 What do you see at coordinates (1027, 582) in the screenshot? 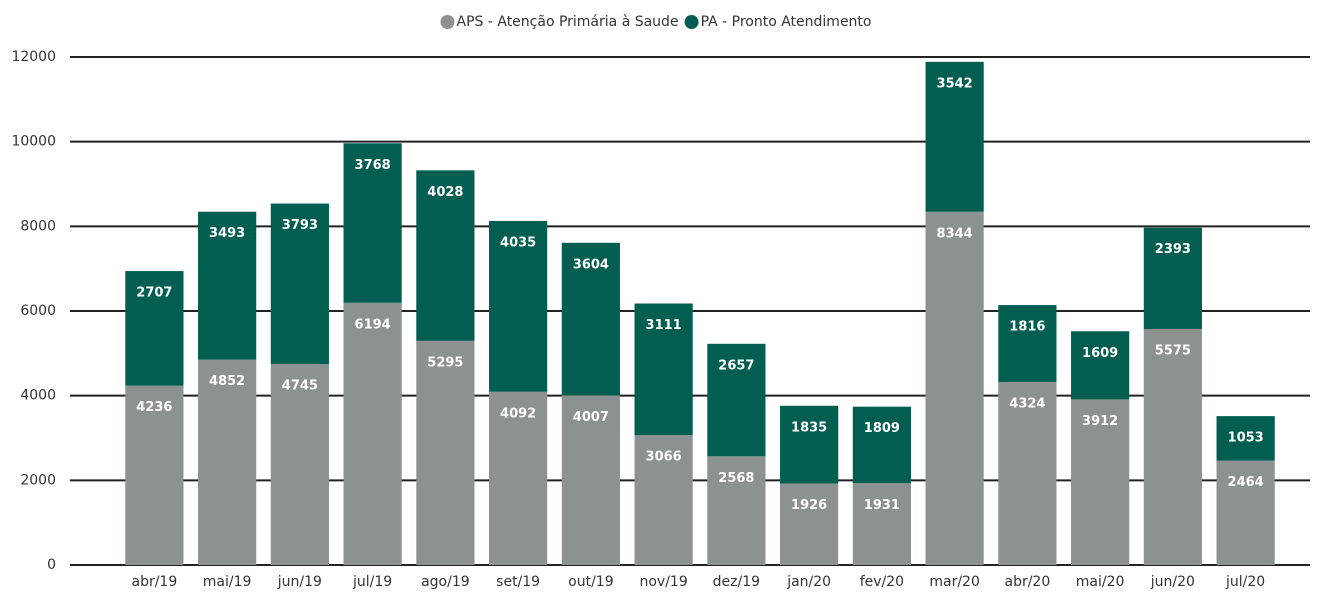
I see `x-tick-label: abr/20` at bounding box center [1027, 582].